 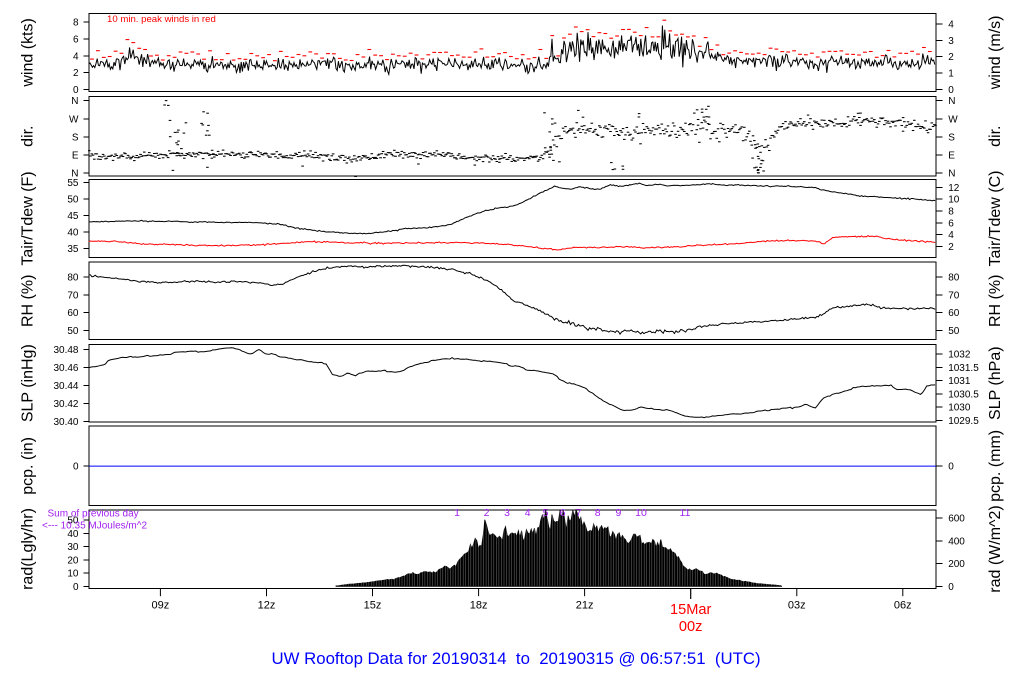 I want to click on svg-text: 20, so click(x=73, y=560).